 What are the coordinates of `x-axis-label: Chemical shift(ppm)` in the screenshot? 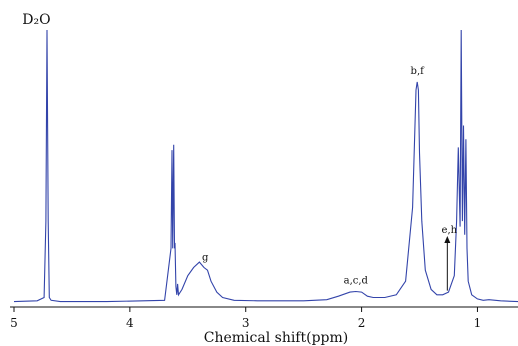 It's located at (276, 338).